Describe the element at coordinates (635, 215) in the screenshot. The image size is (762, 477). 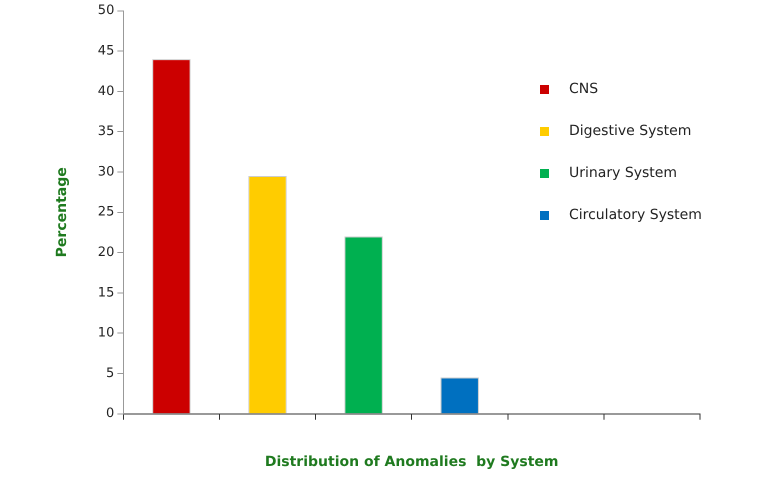
I see `legend-label: Circulatory System` at that location.